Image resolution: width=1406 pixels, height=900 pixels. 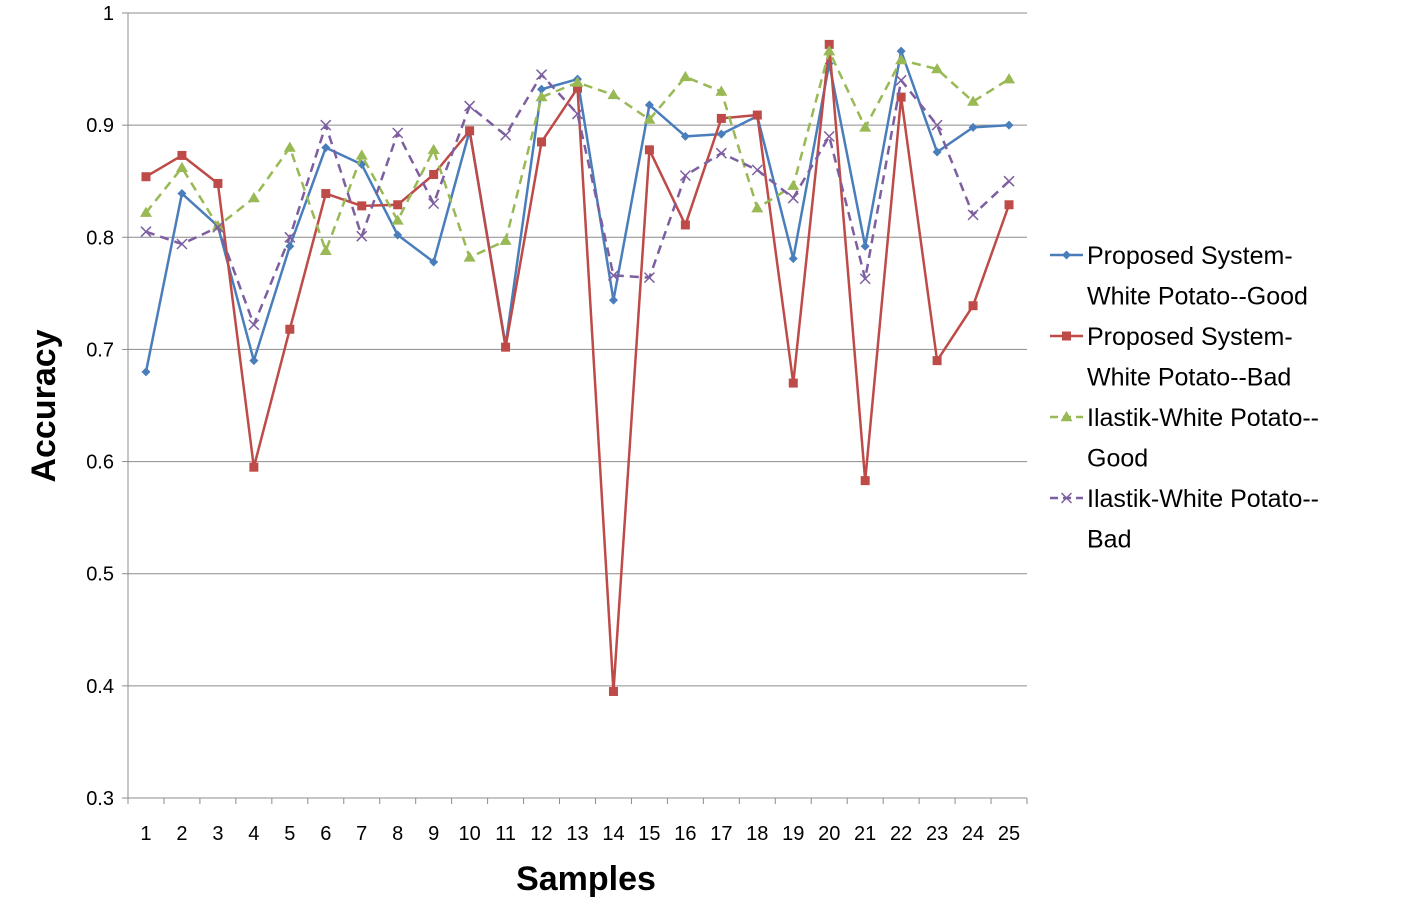 I want to click on y-tick-label: 0.6, so click(x=100, y=463).